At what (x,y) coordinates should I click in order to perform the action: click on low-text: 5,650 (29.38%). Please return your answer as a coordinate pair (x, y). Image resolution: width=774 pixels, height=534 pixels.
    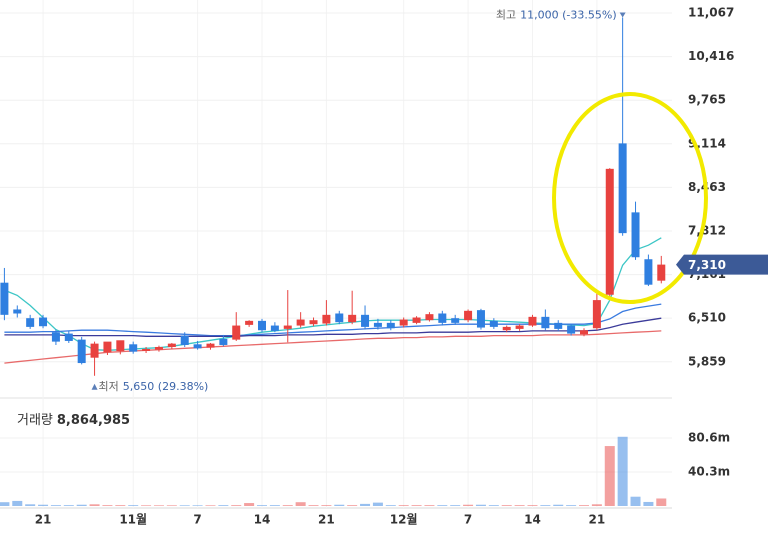
    Looking at the image, I should click on (166, 386).